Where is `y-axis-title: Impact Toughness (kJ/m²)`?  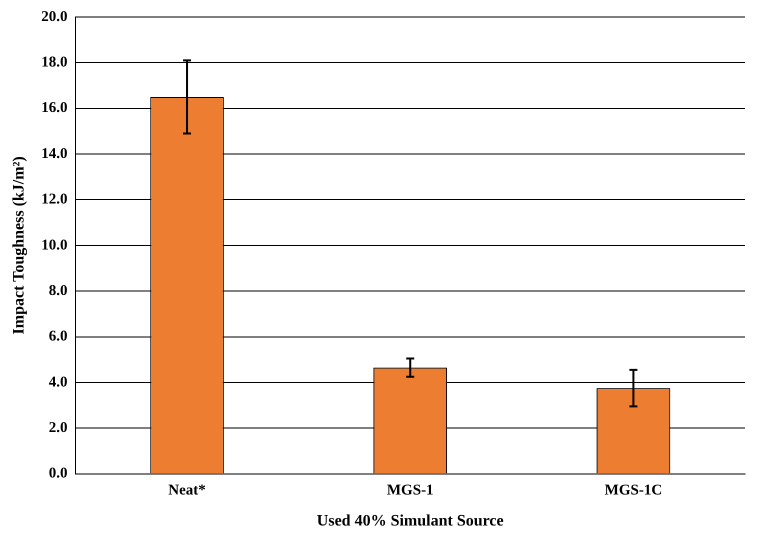 y-axis-title: Impact Toughness (kJ/m²) is located at coordinates (19, 245).